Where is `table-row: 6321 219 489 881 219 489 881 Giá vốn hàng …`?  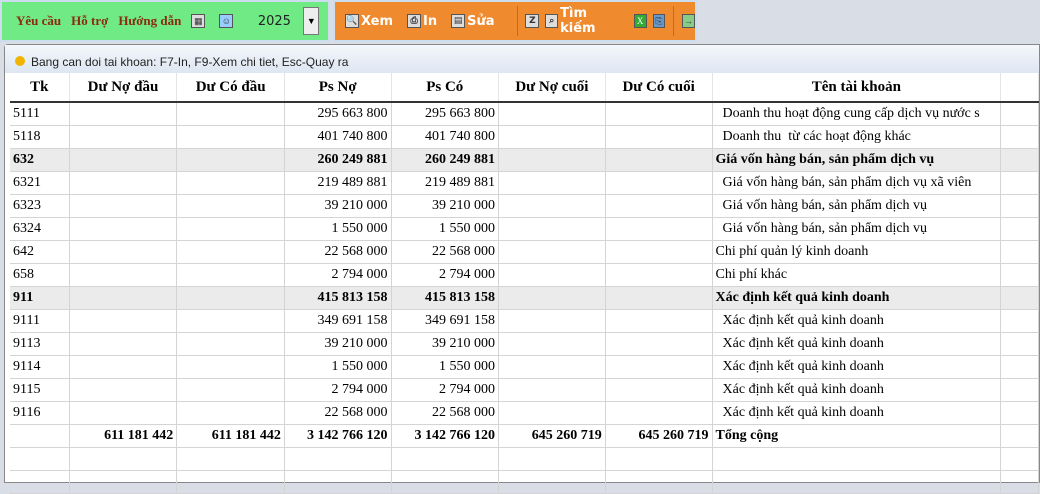
table-row: 6321 219 489 881 219 489 881 Giá vốn hàng … is located at coordinates (524, 183).